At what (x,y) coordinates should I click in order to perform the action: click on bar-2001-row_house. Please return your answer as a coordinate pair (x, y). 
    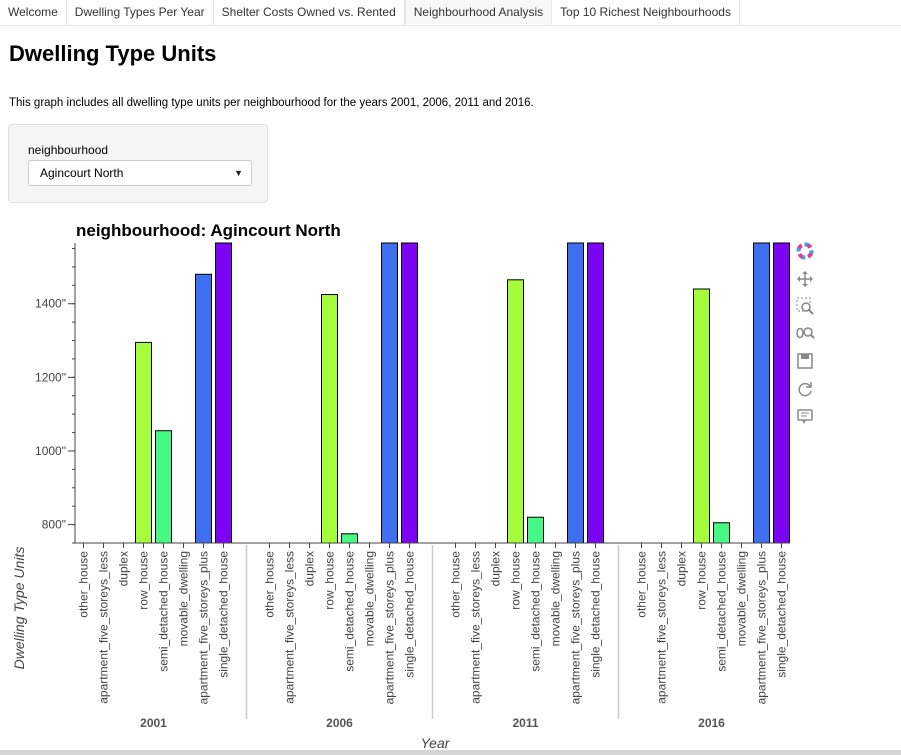
    Looking at the image, I should click on (143, 442).